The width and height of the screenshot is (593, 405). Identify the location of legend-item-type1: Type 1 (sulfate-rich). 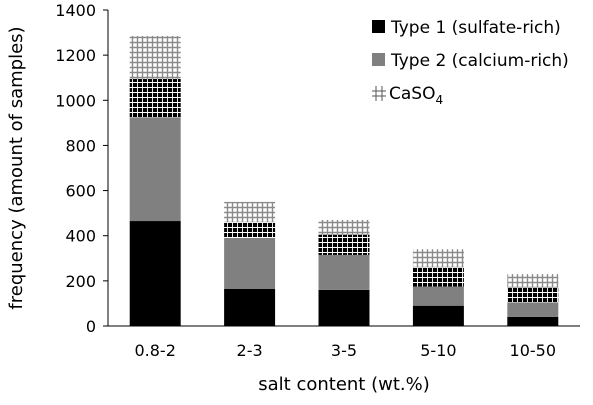
(466, 28).